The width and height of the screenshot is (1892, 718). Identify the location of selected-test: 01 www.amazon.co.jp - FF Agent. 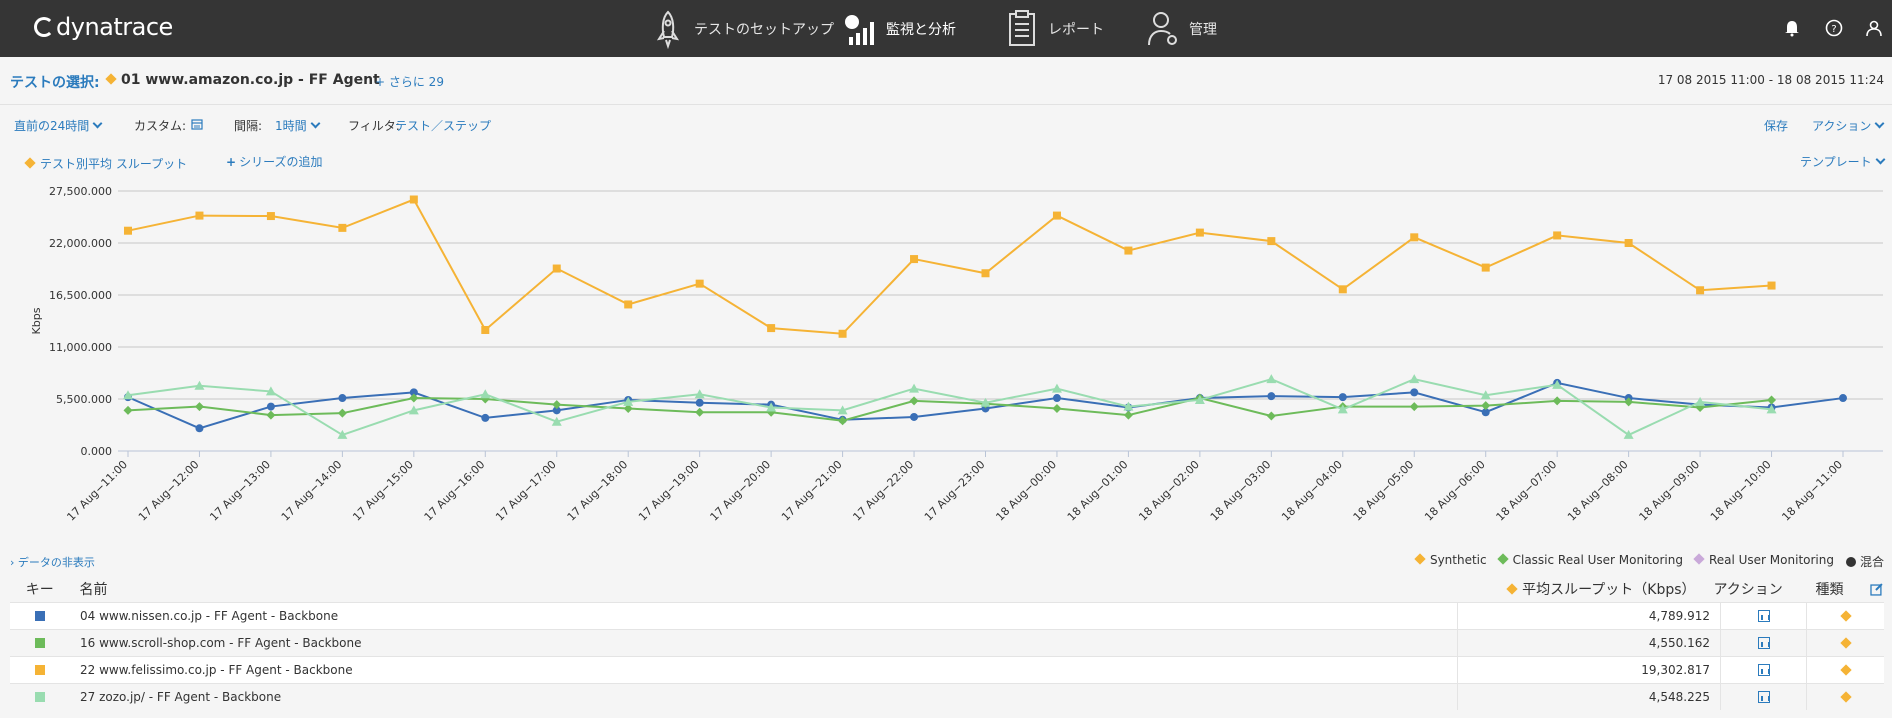
(242, 80).